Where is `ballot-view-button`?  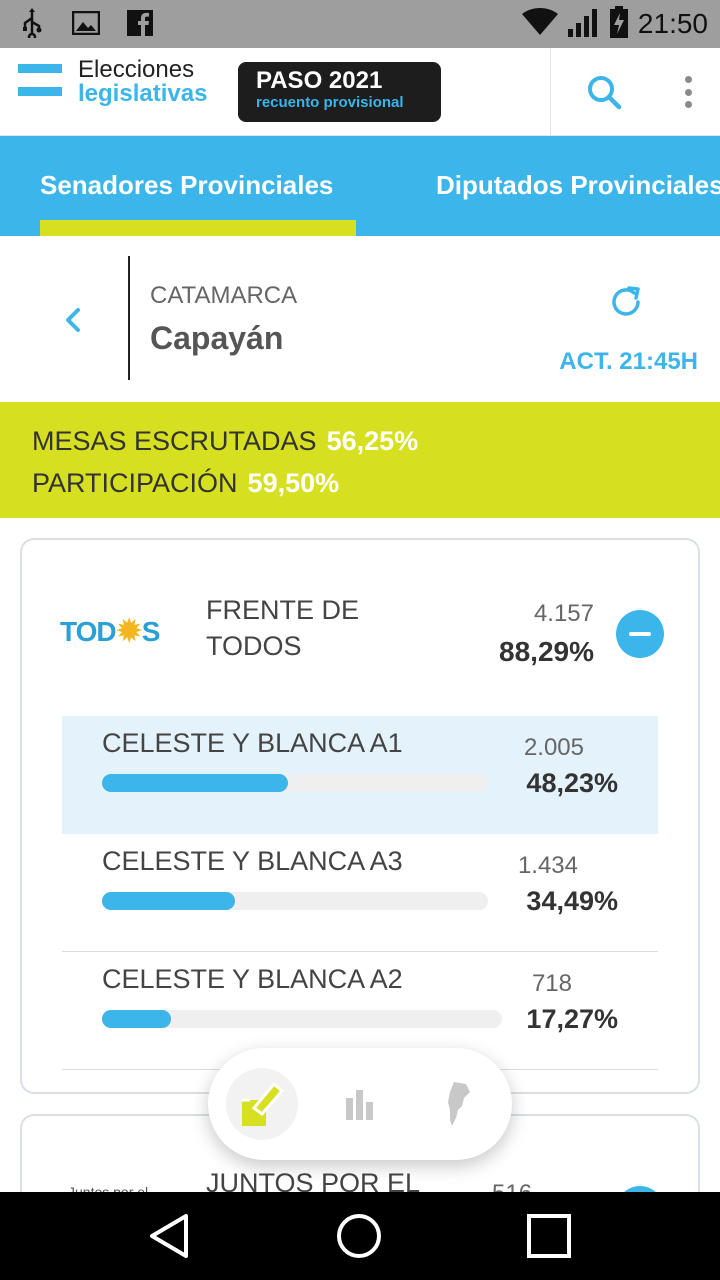
ballot-view-button is located at coordinates (262, 1104).